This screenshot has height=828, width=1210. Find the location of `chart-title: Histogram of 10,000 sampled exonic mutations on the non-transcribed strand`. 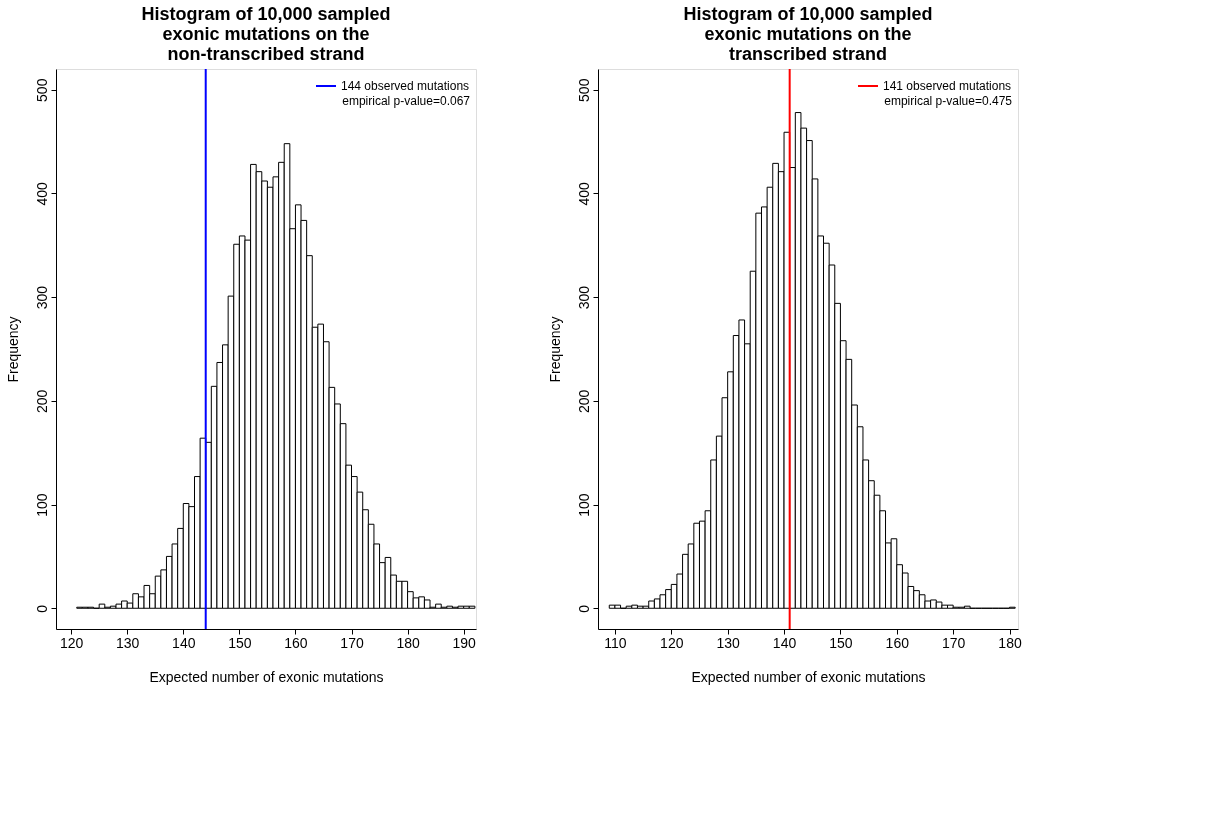

chart-title: Histogram of 10,000 sampled exonic mutations on the non-transcribed strand is located at coordinates (266, 34).